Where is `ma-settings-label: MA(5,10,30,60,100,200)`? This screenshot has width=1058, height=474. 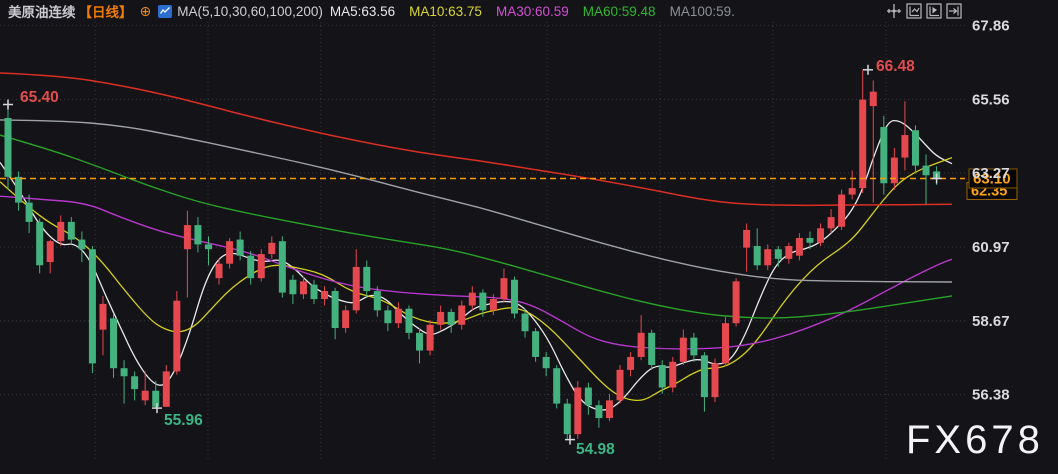 ma-settings-label: MA(5,10,30,60,100,200) is located at coordinates (250, 11).